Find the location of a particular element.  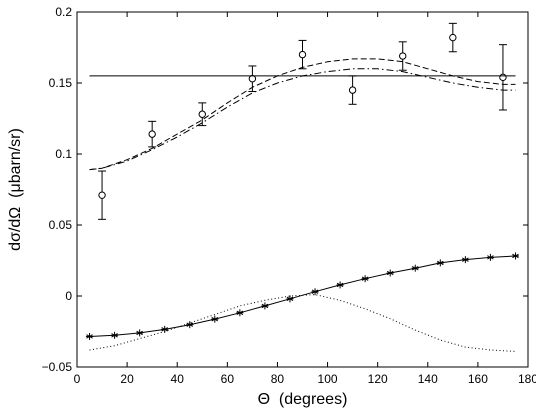

y-tick-label: −0.05 is located at coordinates (57, 367).